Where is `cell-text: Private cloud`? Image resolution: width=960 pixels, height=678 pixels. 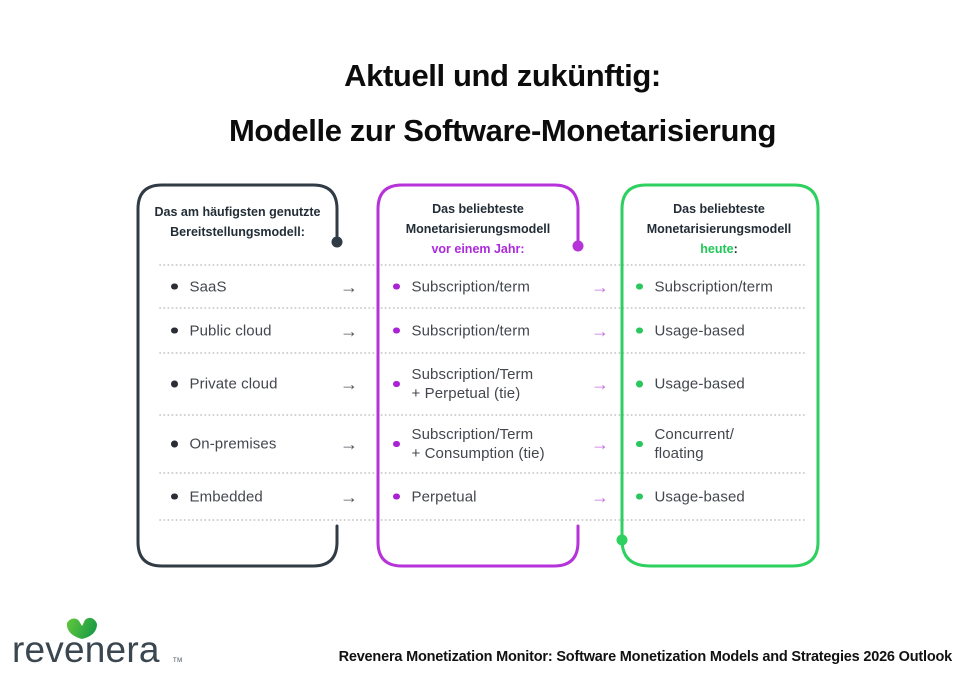 cell-text: Private cloud is located at coordinates (233, 384).